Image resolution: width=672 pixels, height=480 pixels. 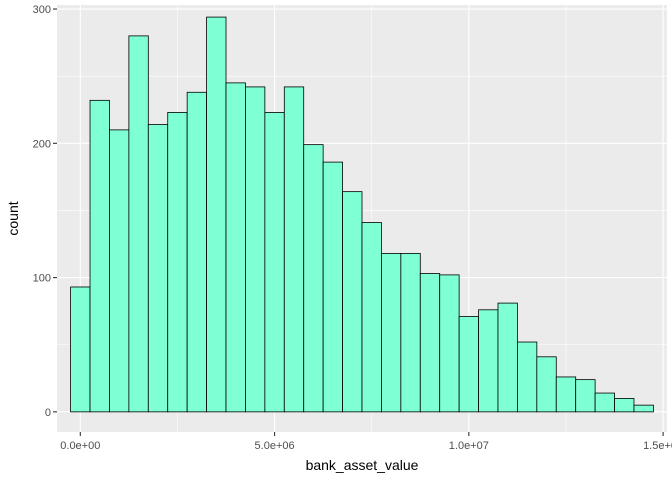 I want to click on x-tick-label: 1.5e+07, so click(x=657, y=446).